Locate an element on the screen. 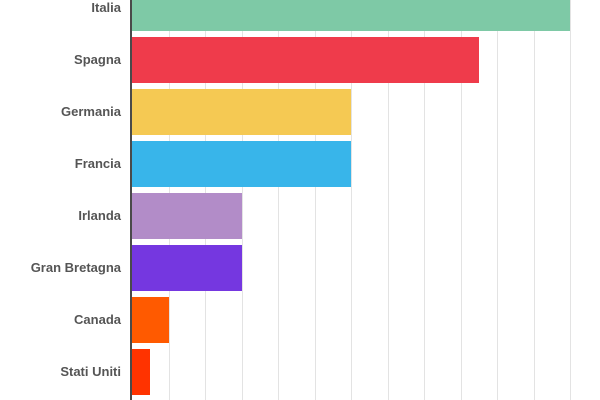  category-label: Irlanda is located at coordinates (99, 215).